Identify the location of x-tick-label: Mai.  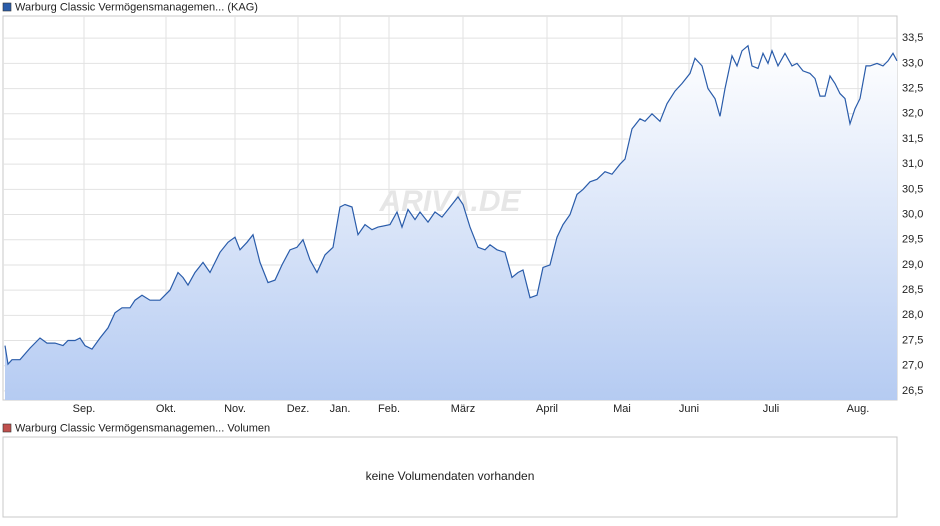
(622, 409).